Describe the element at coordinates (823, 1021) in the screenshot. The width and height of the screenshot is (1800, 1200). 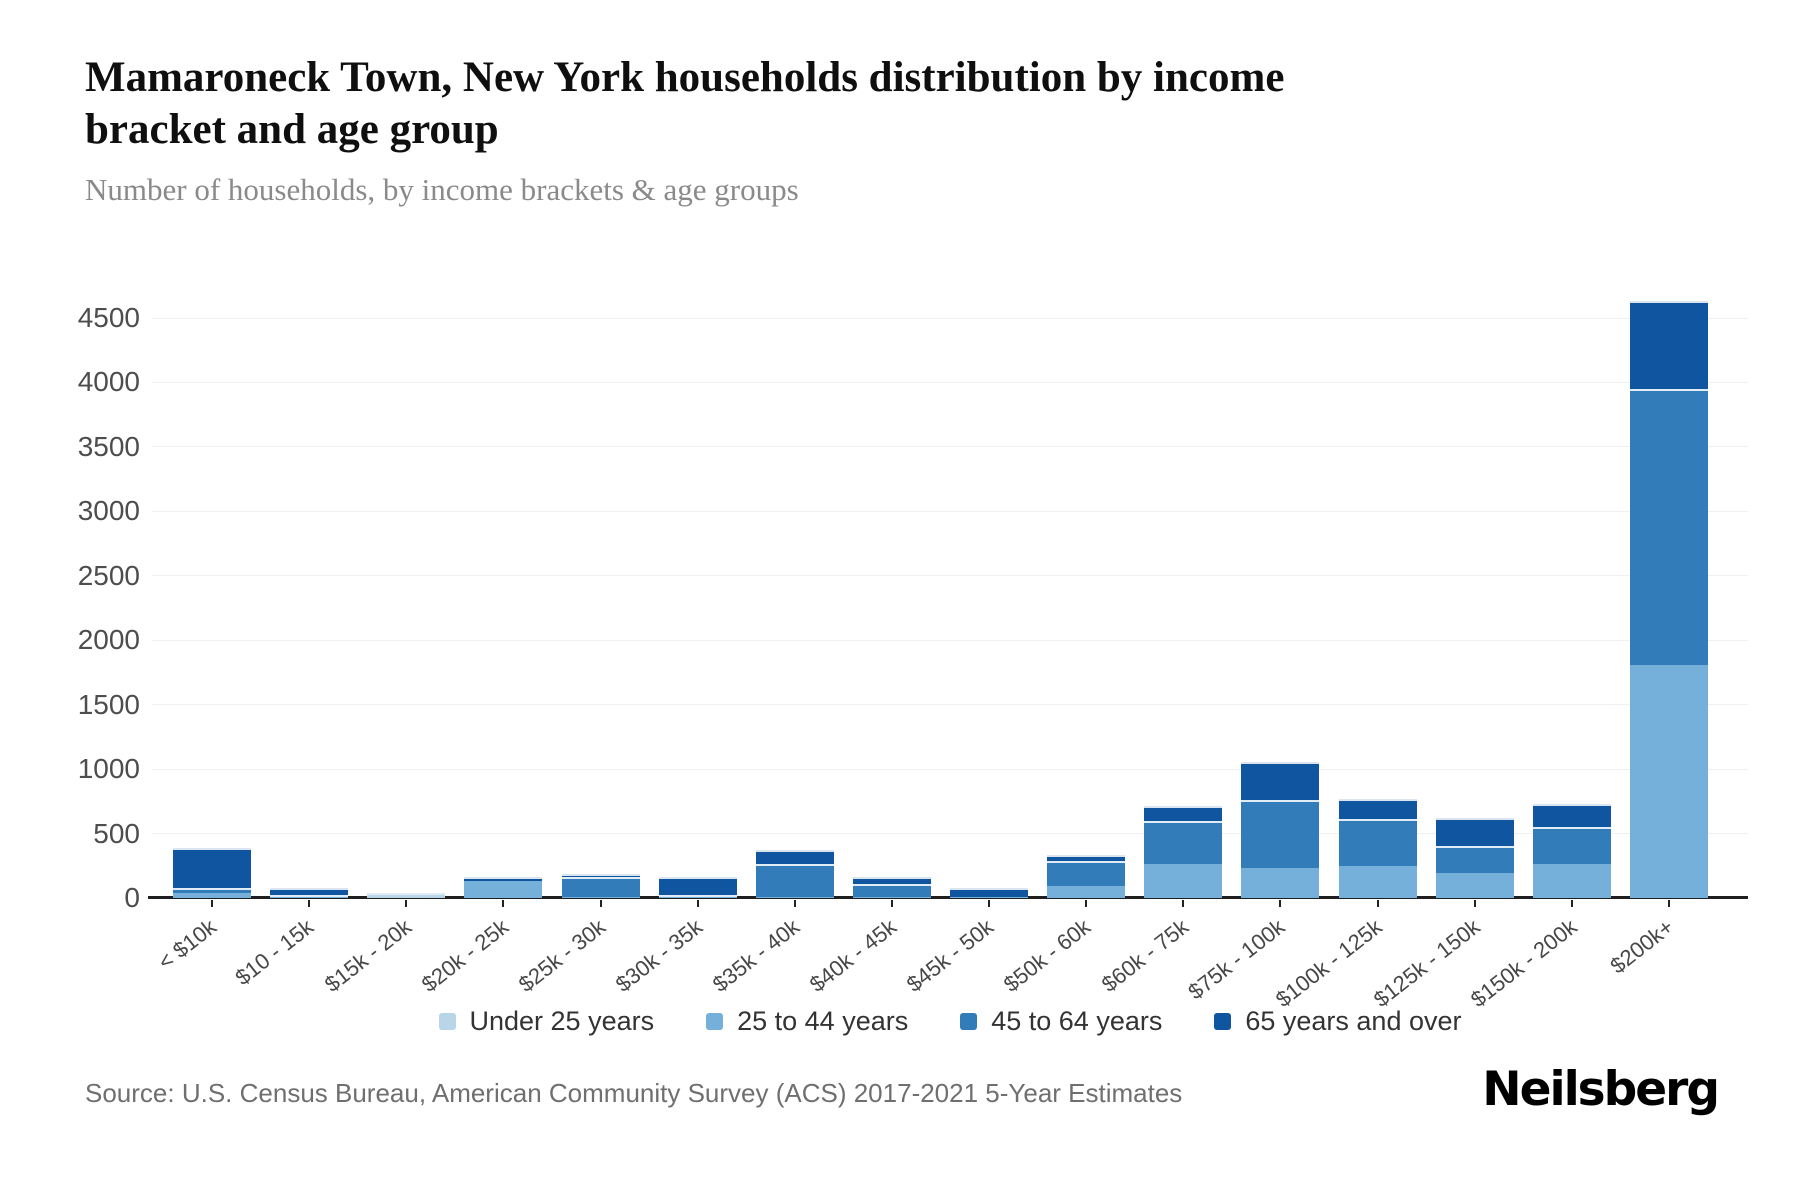
I see `legend-label: 25 to 44 years` at that location.